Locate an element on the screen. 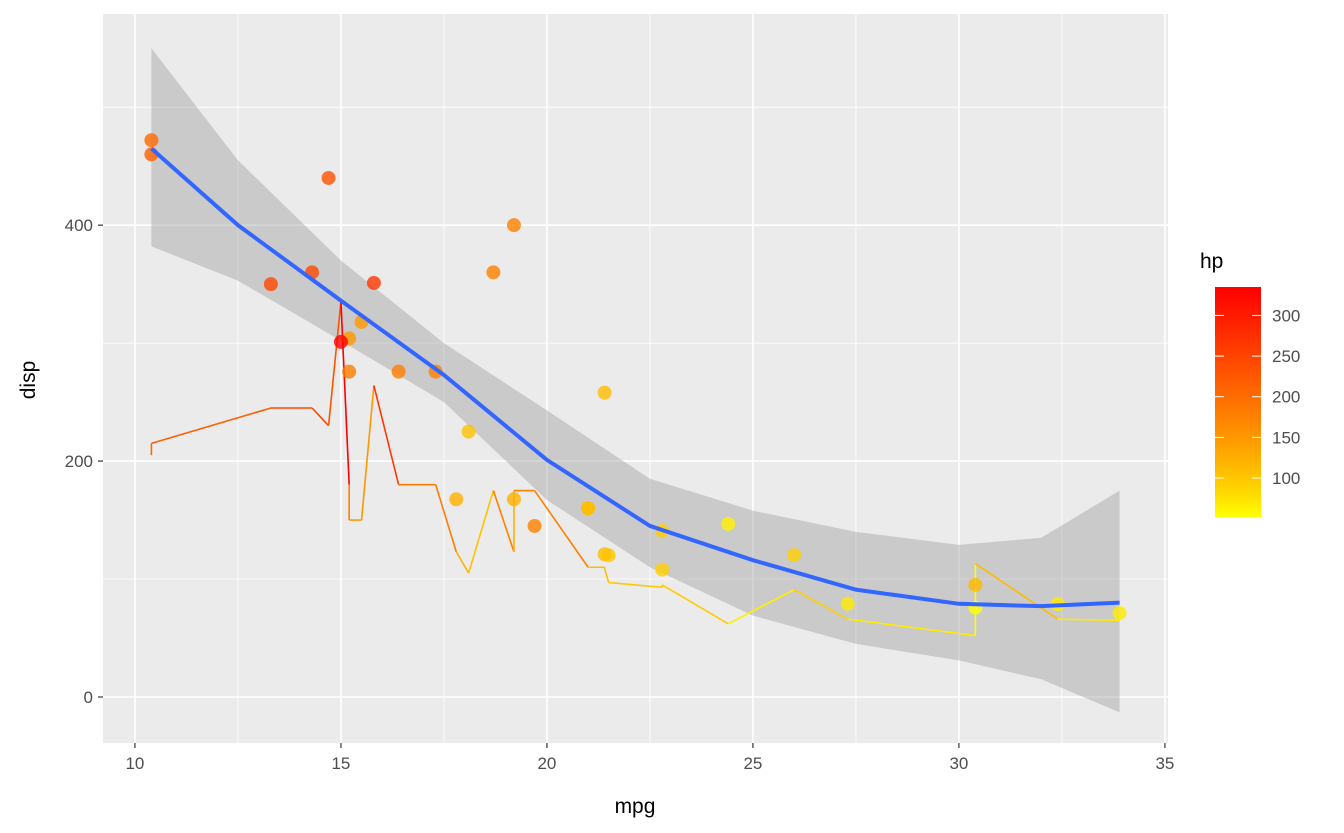 The width and height of the screenshot is (1344, 833). legend-tick-label: 300 is located at coordinates (1286, 315).